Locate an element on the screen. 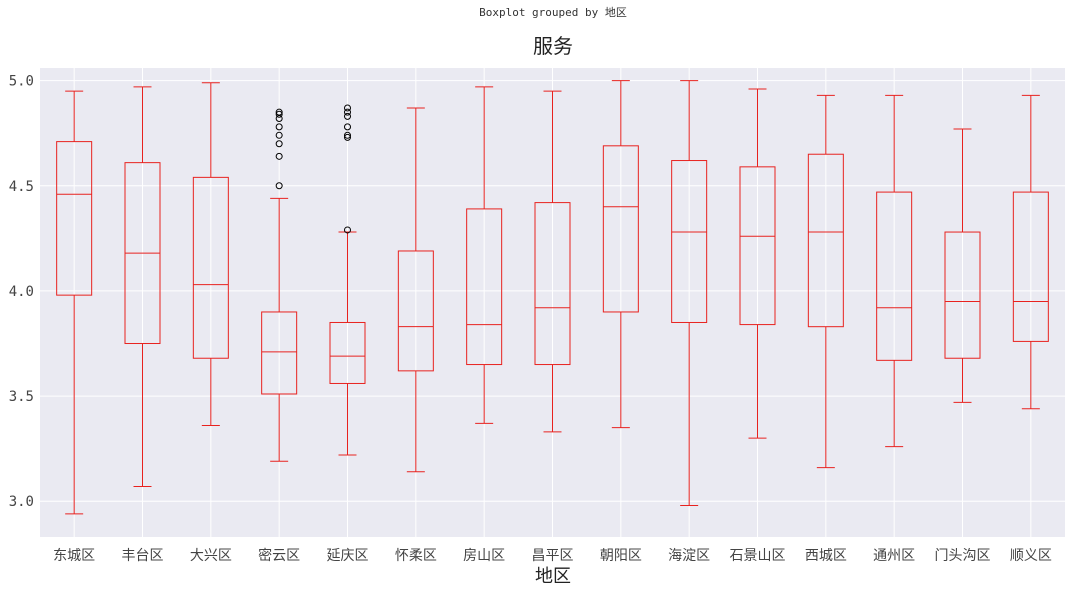  x-tick-label: 昌平区 is located at coordinates (553, 556).